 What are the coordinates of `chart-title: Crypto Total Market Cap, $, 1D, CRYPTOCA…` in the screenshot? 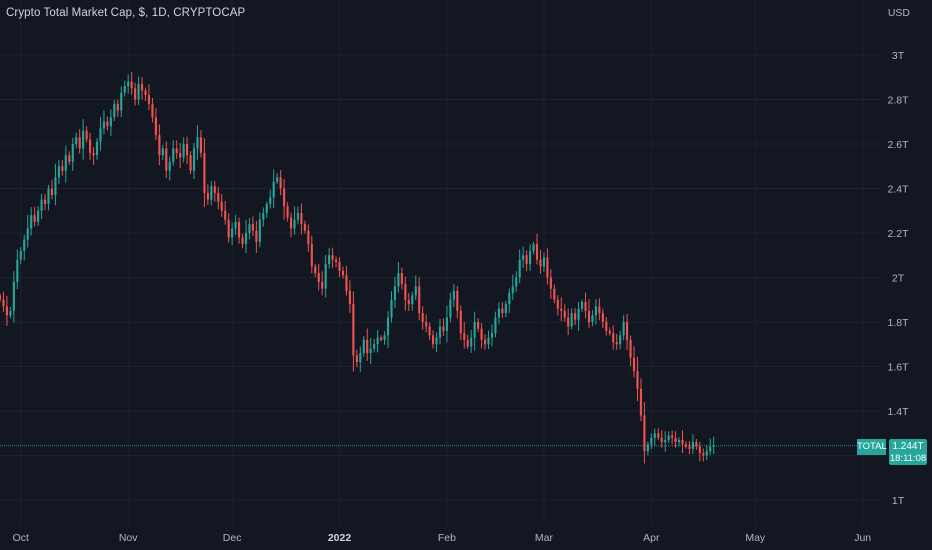 It's located at (126, 13).